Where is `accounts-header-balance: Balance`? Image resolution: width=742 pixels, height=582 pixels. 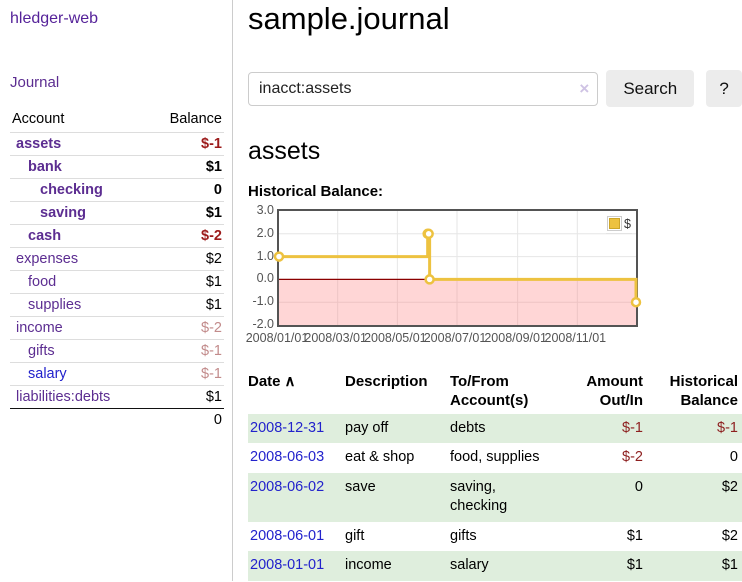 accounts-header-balance: Balance is located at coordinates (185, 120).